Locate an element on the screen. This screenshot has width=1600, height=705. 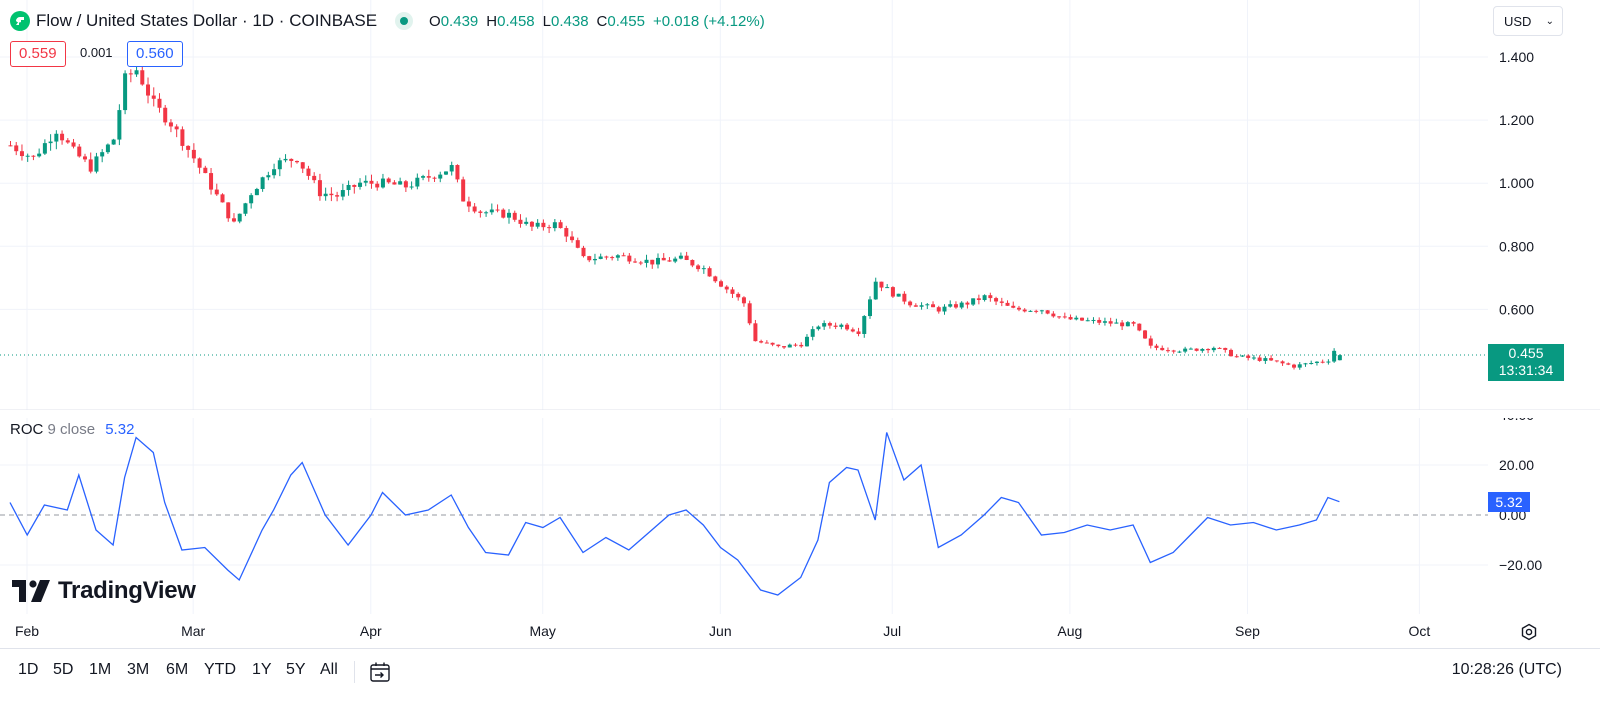
range-6m-button: 6M is located at coordinates (177, 669).